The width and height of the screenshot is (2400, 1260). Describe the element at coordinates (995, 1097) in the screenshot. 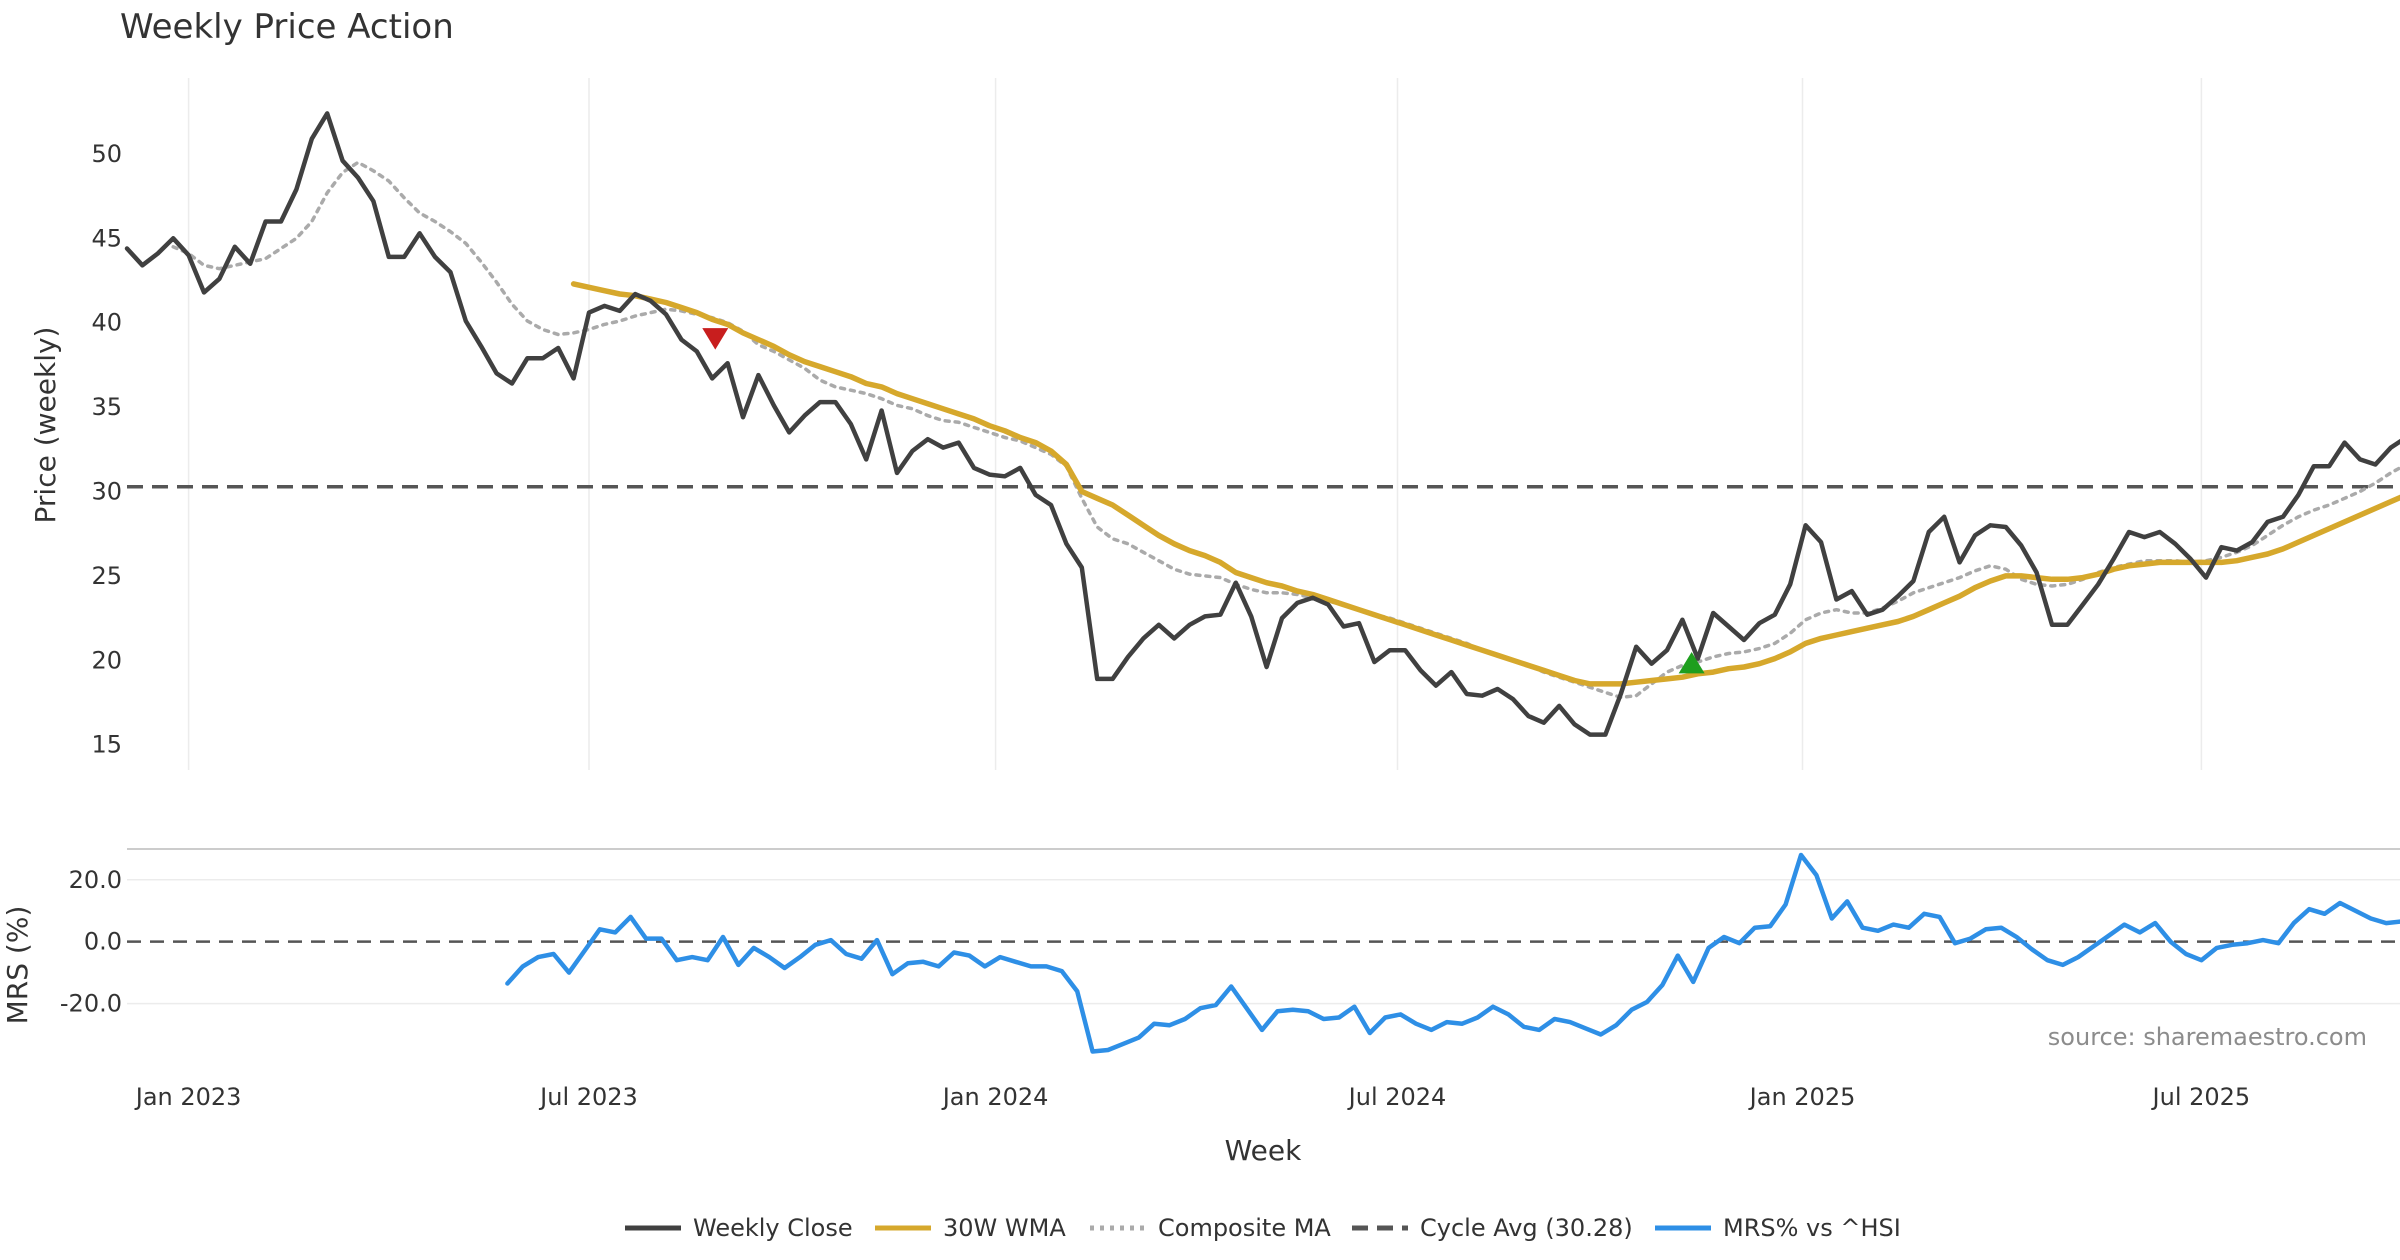

I see `x-tick-label: Jan 2024` at that location.